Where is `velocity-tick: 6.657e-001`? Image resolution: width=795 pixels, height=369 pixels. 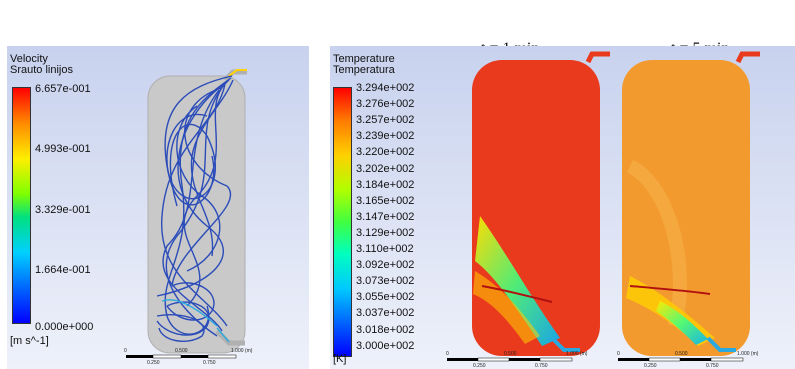 velocity-tick: 6.657e-001 is located at coordinates (63, 89).